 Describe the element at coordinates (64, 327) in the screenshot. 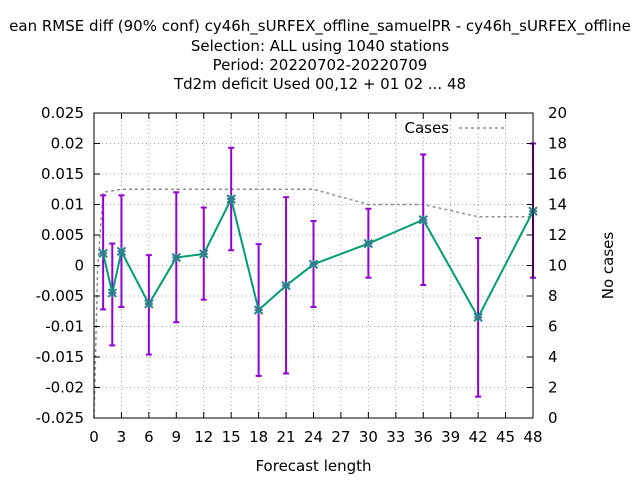

I see `y-tick-label: -0.01` at that location.